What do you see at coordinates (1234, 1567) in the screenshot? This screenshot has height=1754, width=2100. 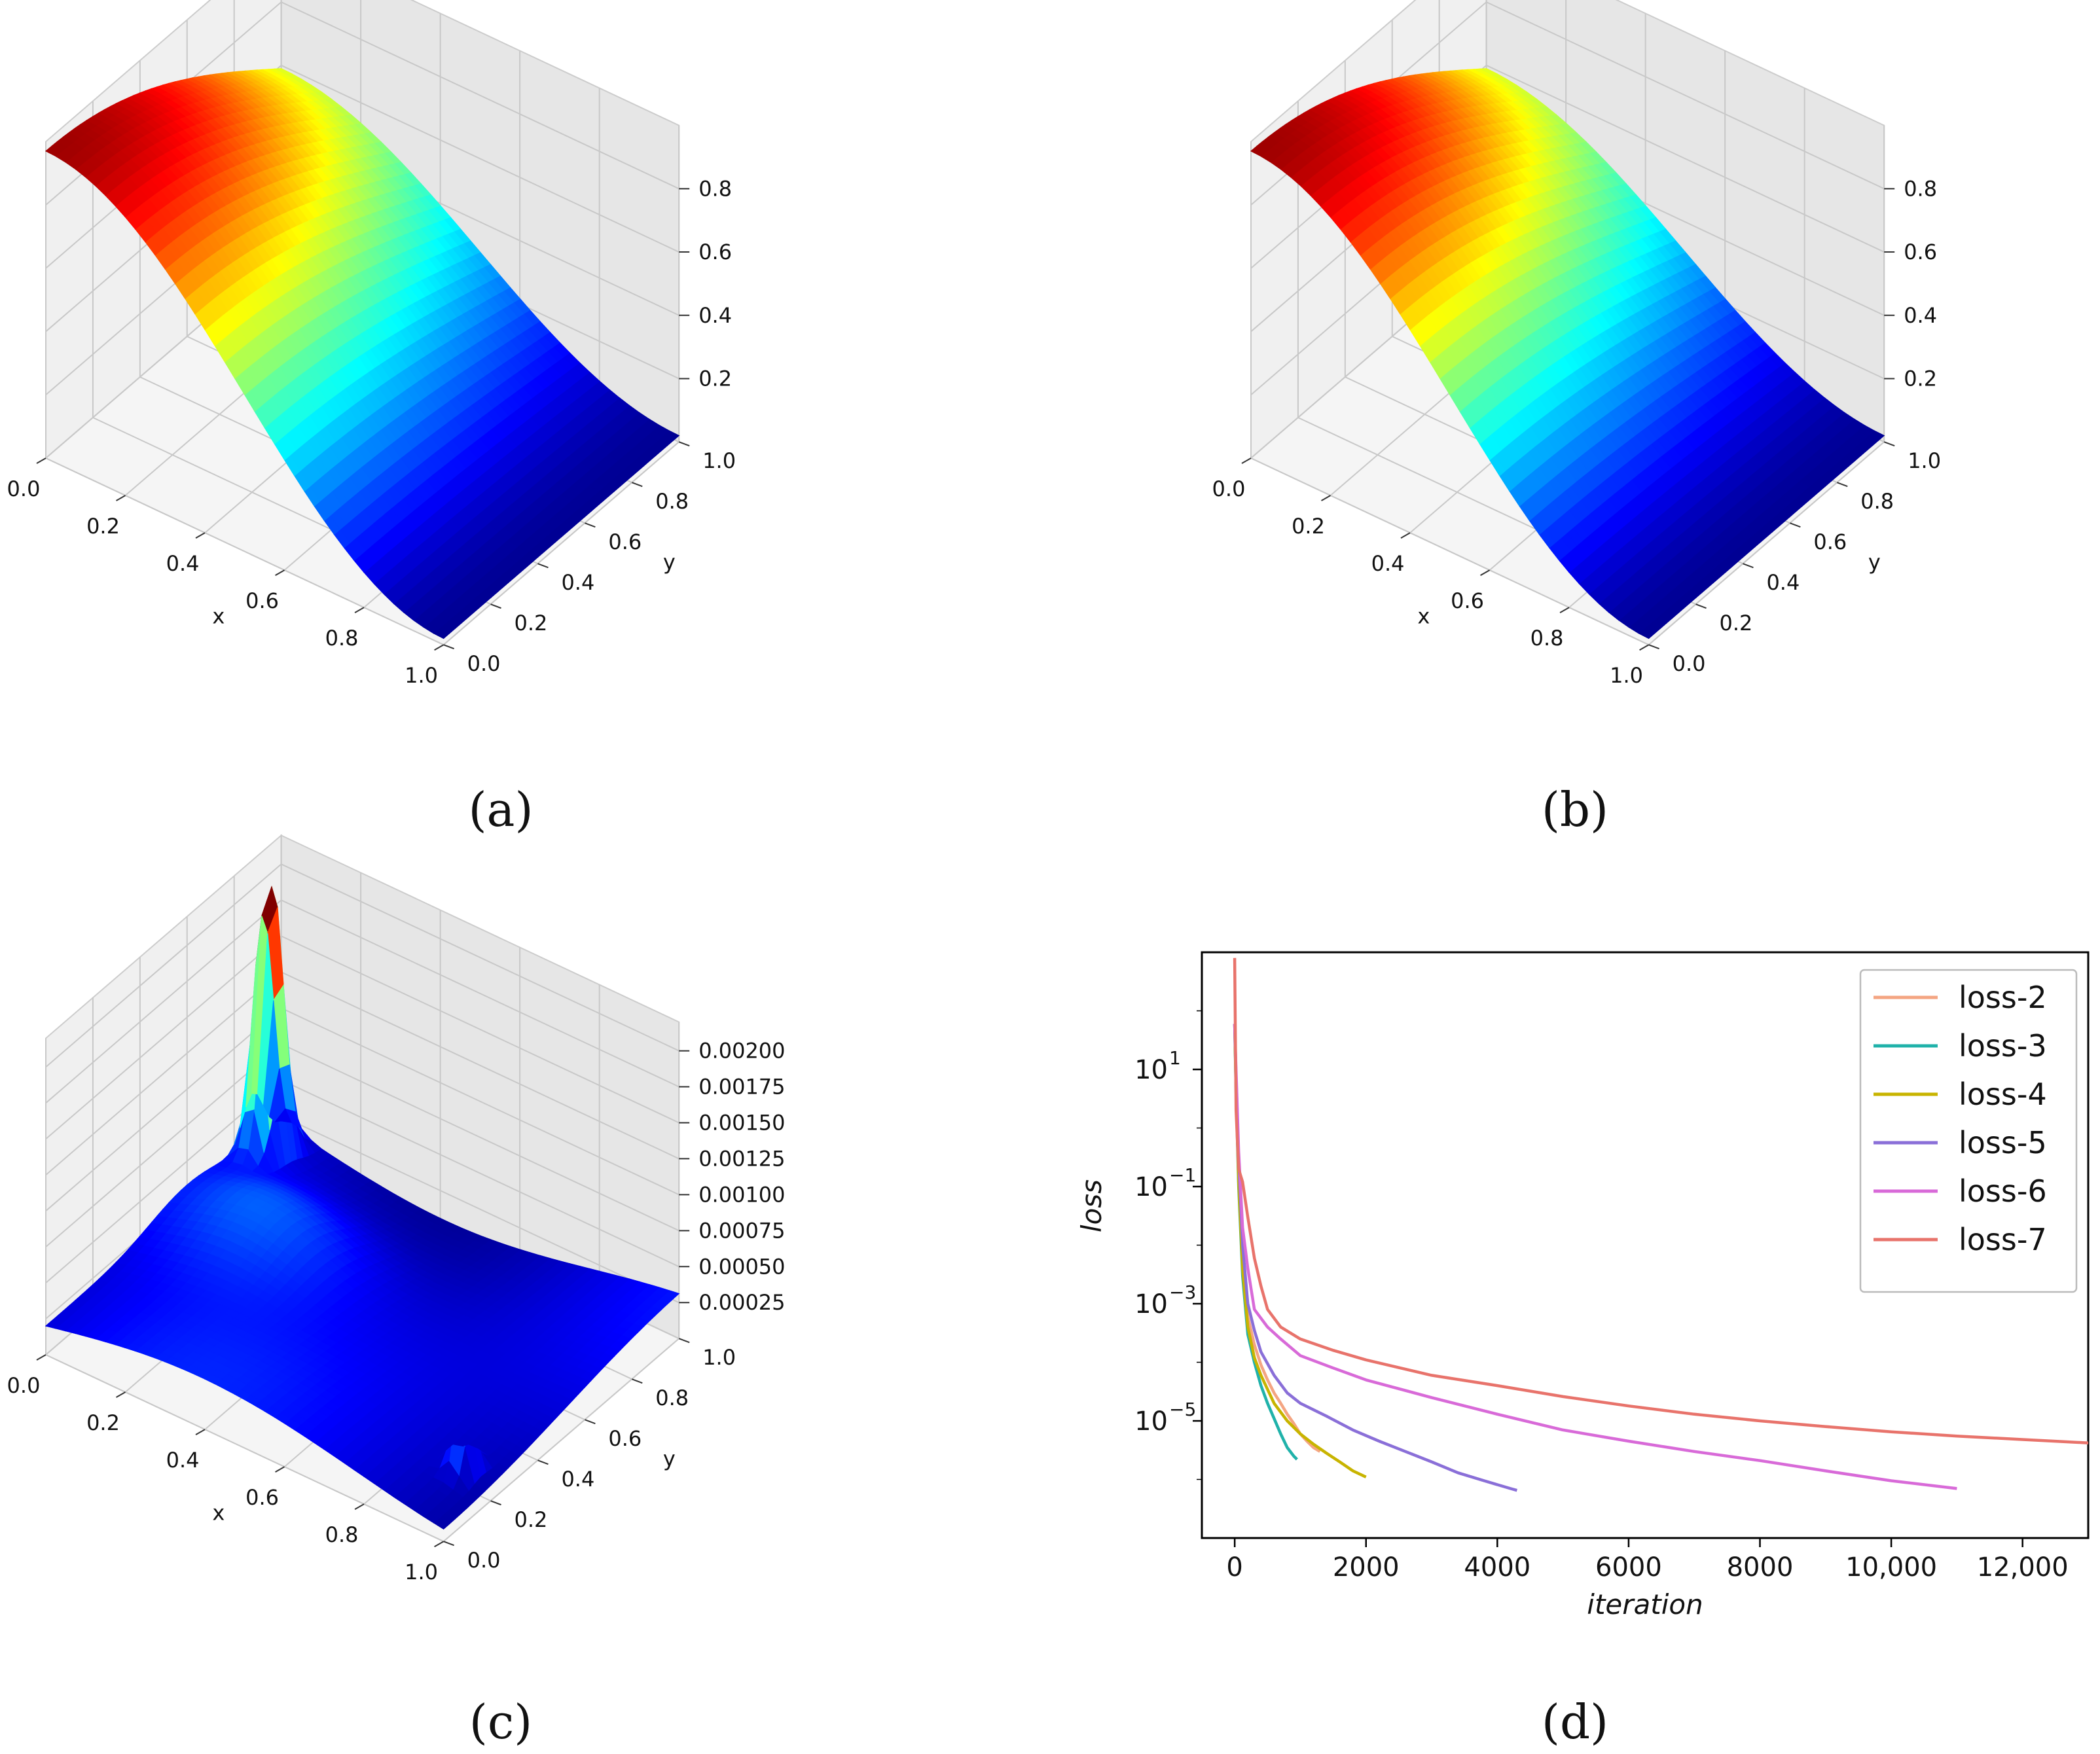 I see `x-tick-label: 0` at bounding box center [1234, 1567].